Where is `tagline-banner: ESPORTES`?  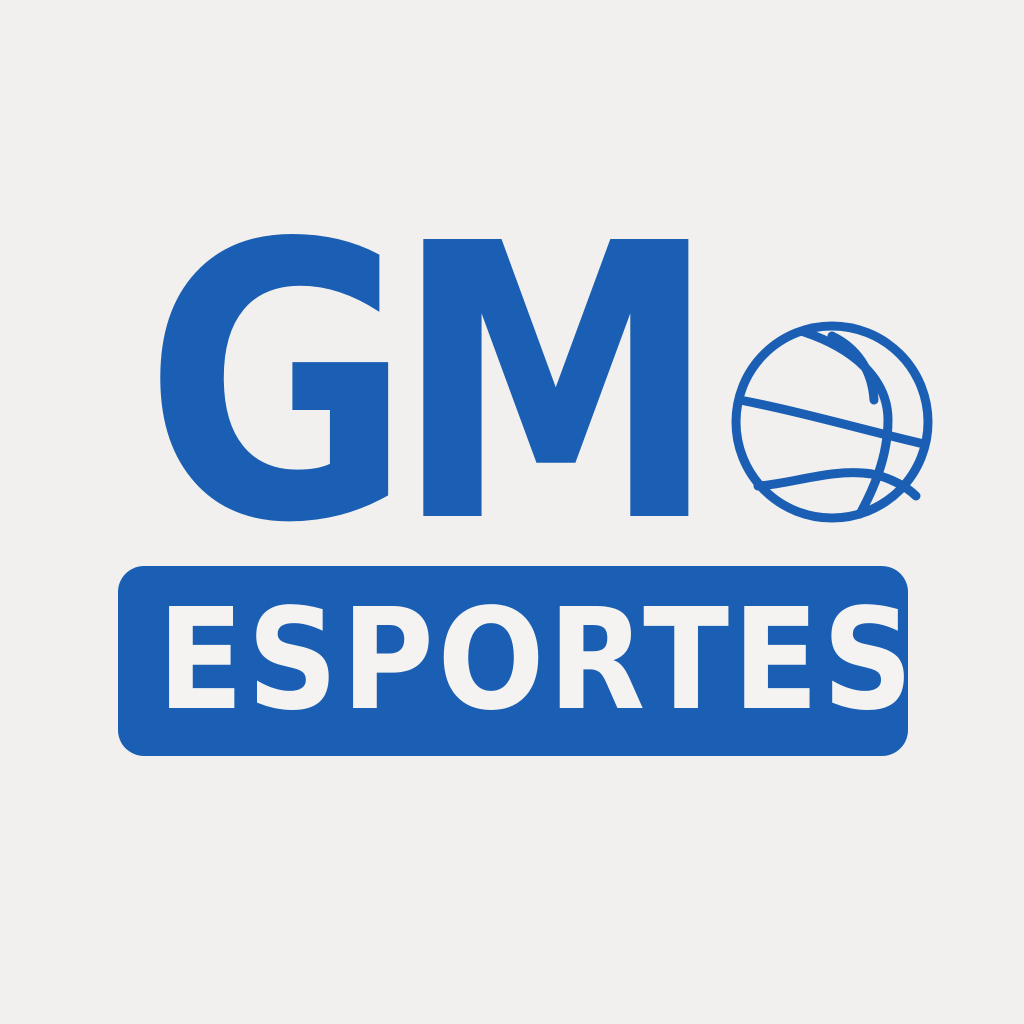 tagline-banner: ESPORTES is located at coordinates (517, 661).